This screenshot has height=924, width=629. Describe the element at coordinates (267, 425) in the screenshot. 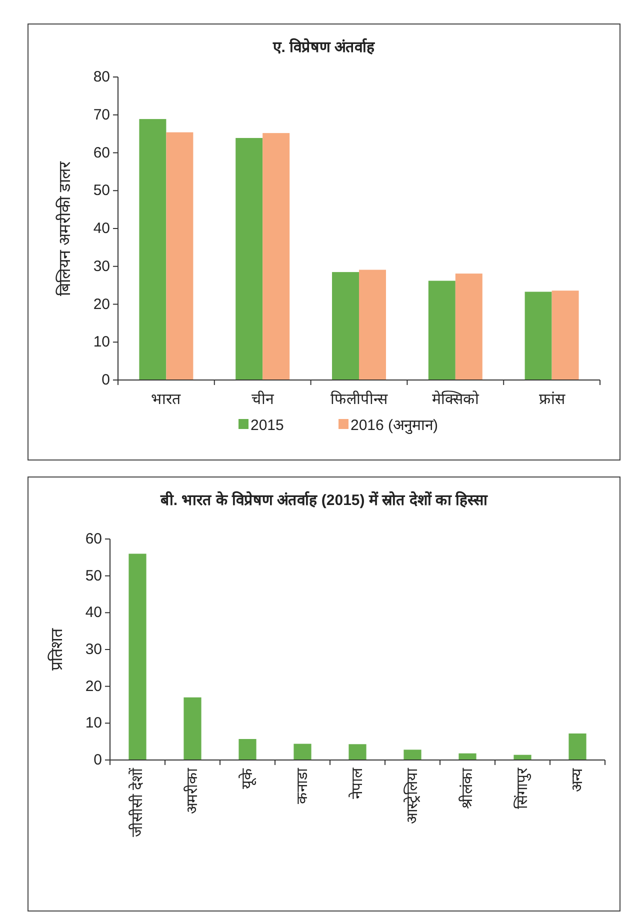

I see `legend-label: 2015` at that location.